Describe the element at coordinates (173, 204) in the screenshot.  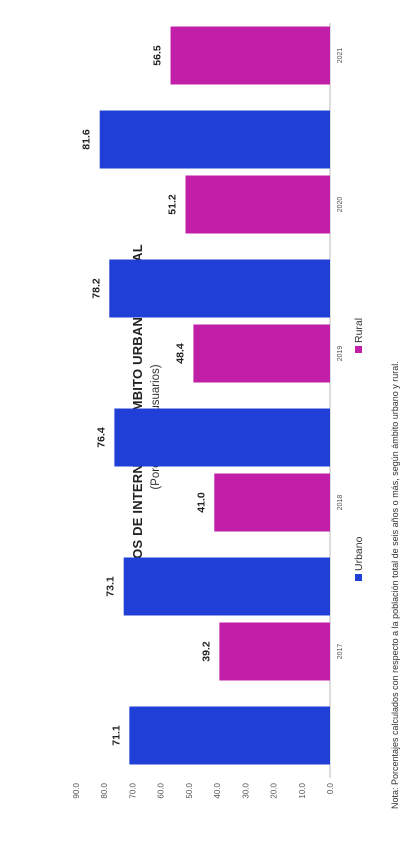
I see `data-label-rural-2020: 51.2` at that location.